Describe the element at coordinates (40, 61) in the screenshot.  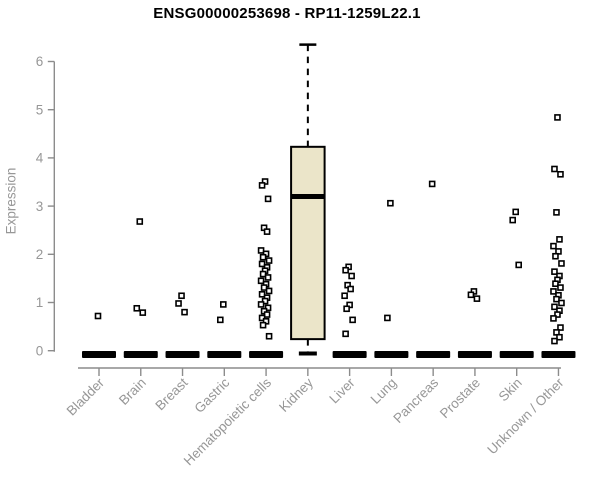
I see `y-tick-label: 6` at that location.